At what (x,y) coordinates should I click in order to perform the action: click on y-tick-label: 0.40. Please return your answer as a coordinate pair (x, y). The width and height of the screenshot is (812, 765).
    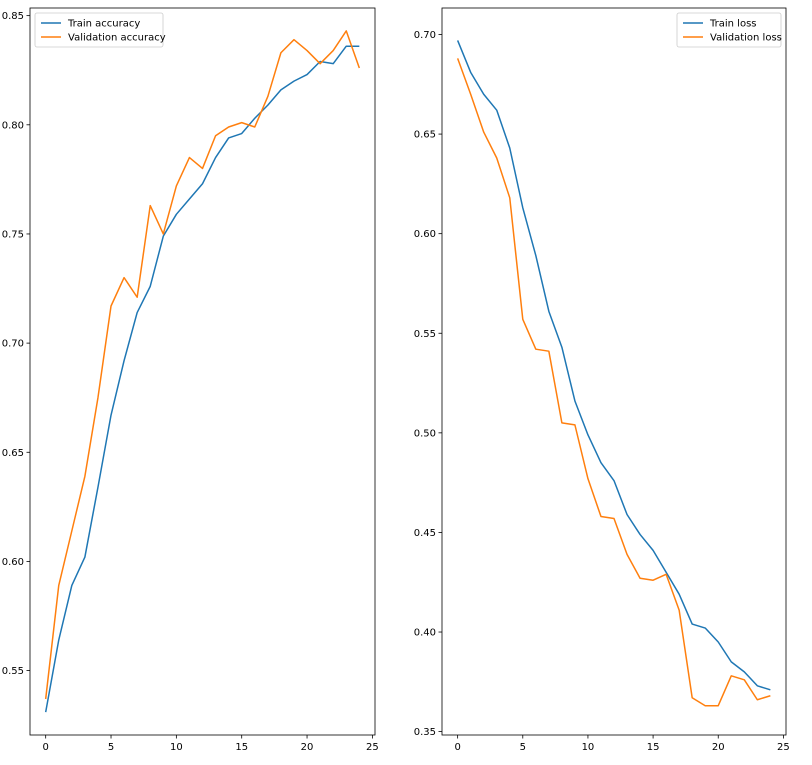
    Looking at the image, I should click on (425, 633).